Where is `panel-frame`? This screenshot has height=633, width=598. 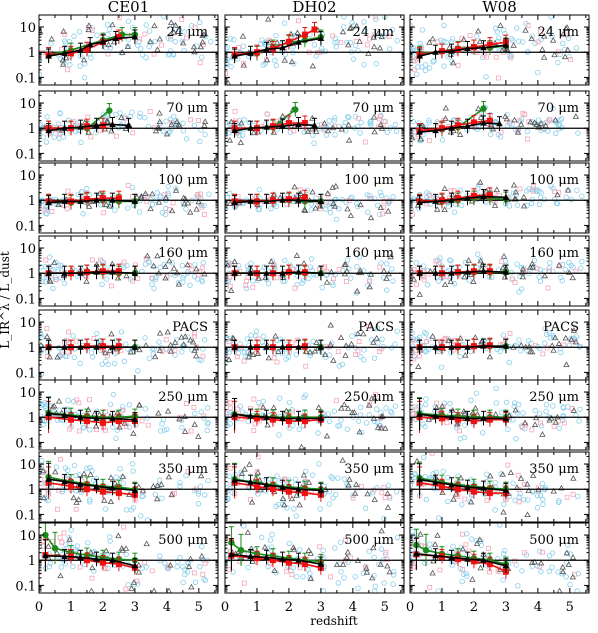 panel-frame is located at coordinates (314, 198).